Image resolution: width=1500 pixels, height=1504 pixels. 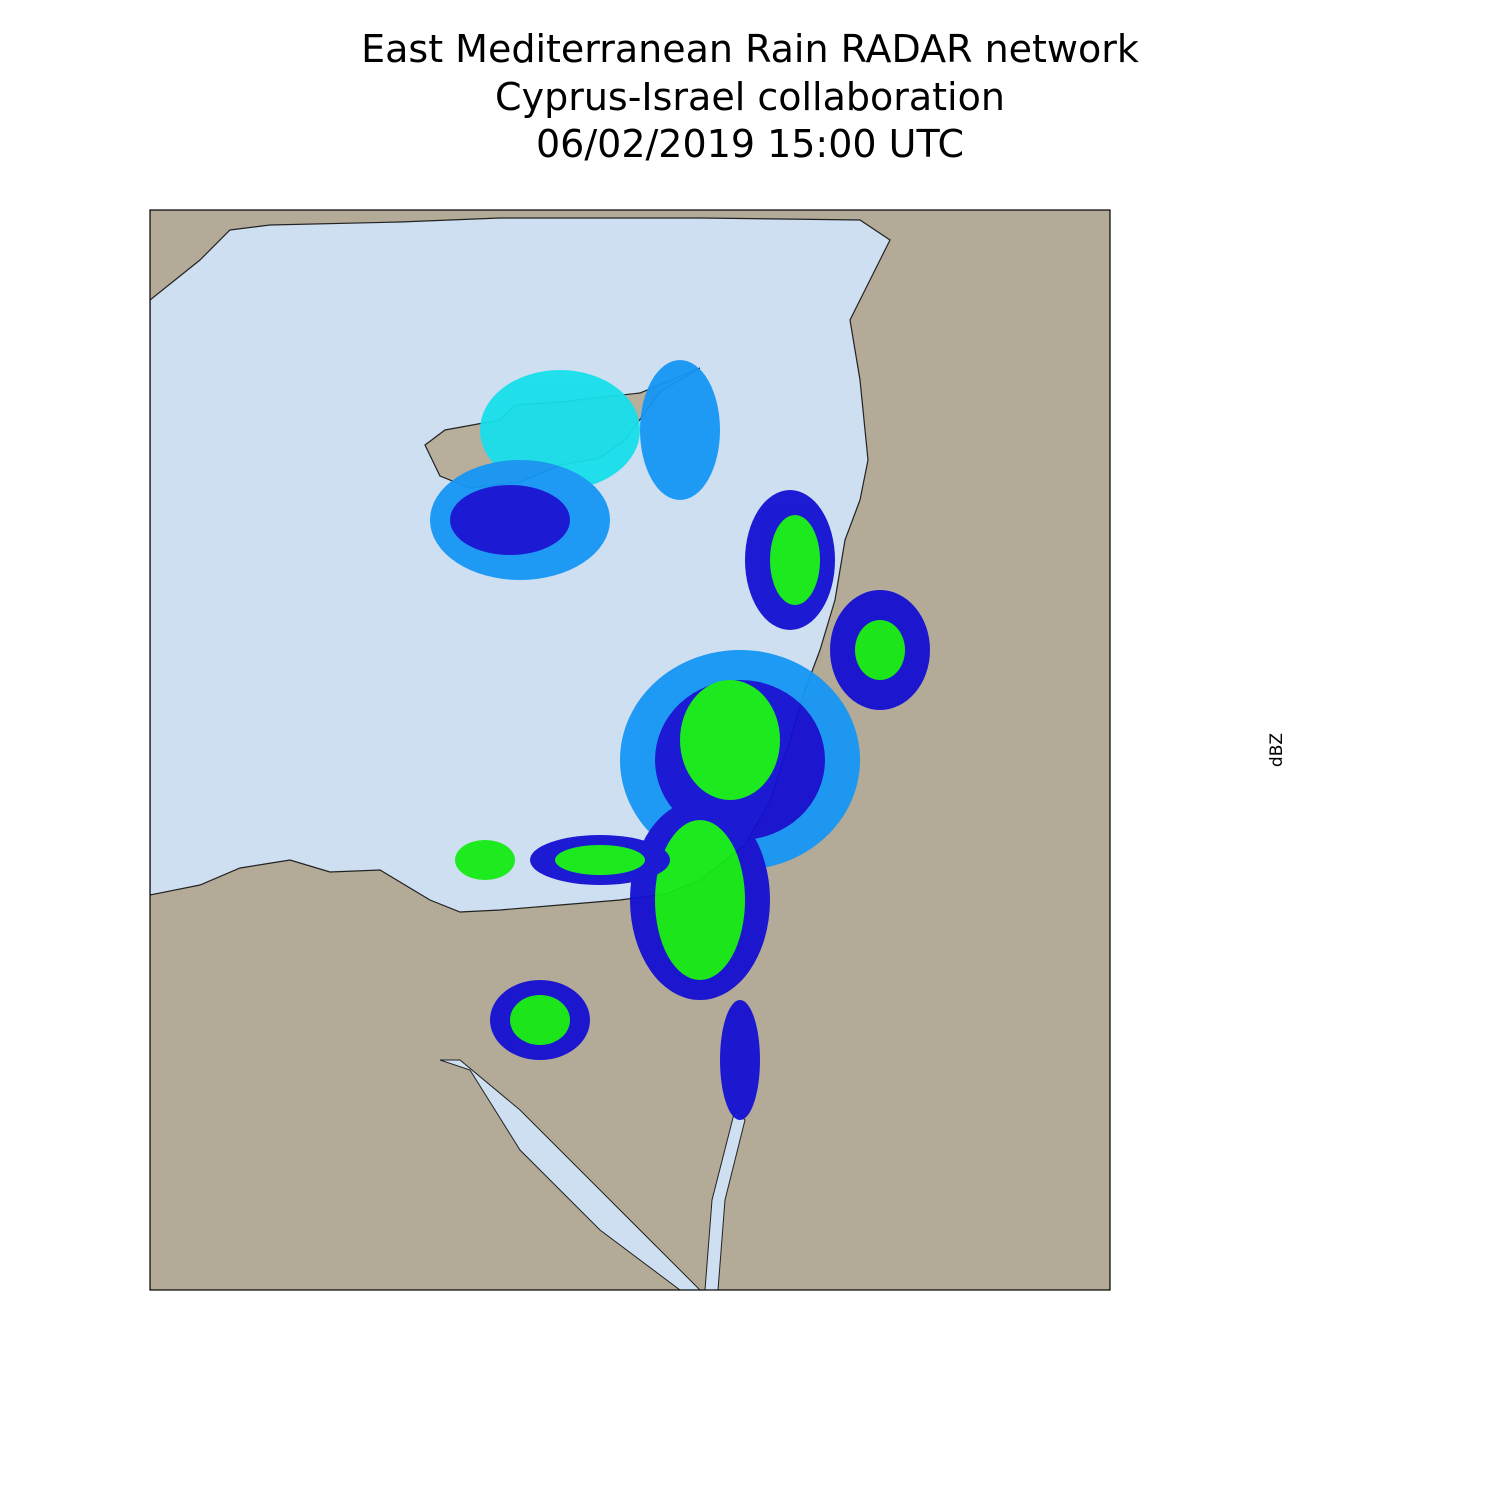 What do you see at coordinates (1277, 750) in the screenshot?
I see `colorbar-label: dBZ` at bounding box center [1277, 750].